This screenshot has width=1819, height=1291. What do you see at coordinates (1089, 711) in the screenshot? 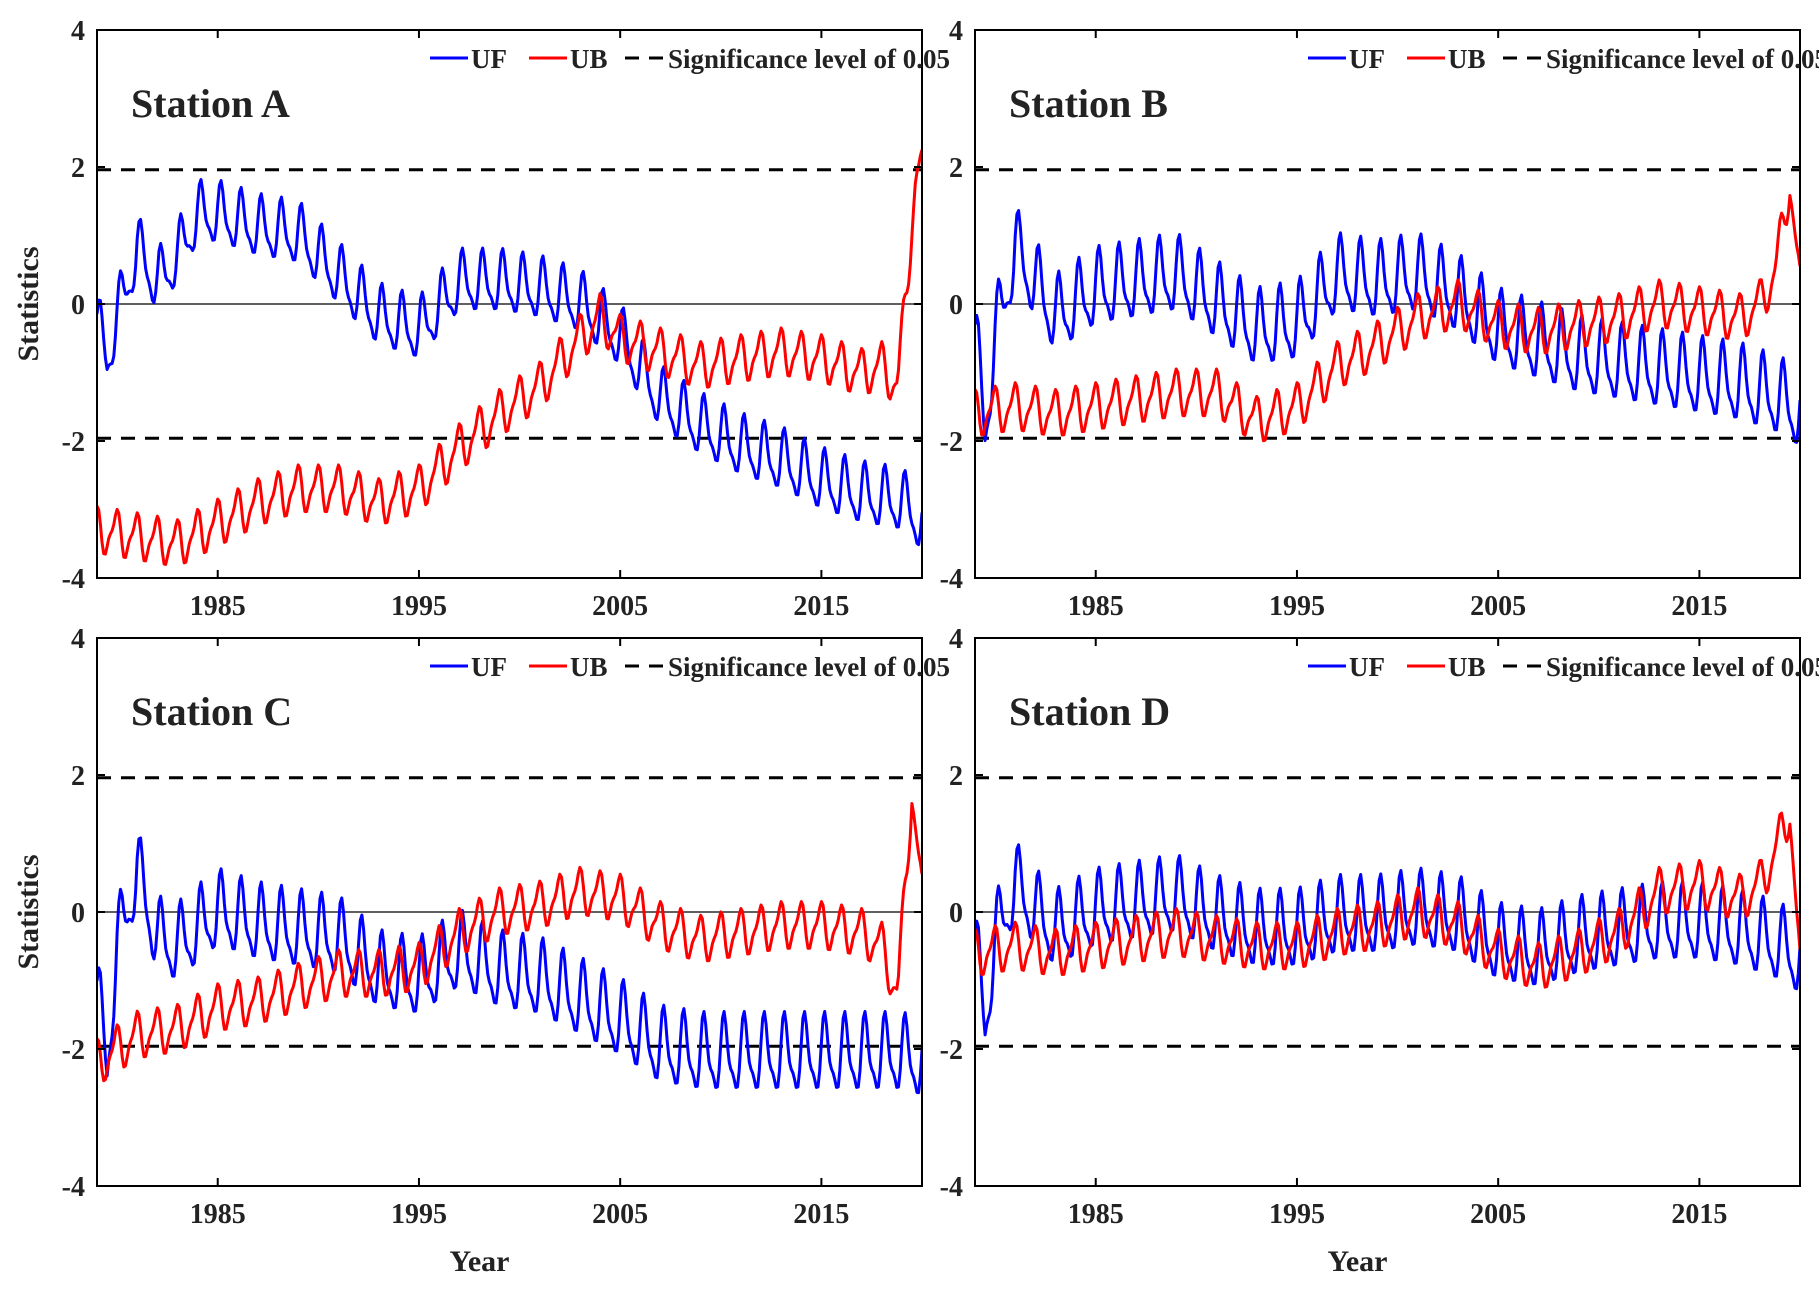
I see `station-label: Station D` at bounding box center [1089, 711].